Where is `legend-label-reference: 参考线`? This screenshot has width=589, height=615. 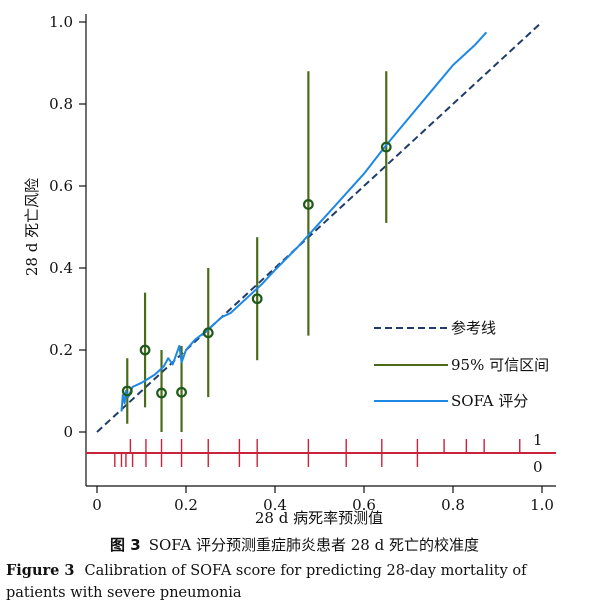 legend-label-reference: 参考线 is located at coordinates (473, 328).